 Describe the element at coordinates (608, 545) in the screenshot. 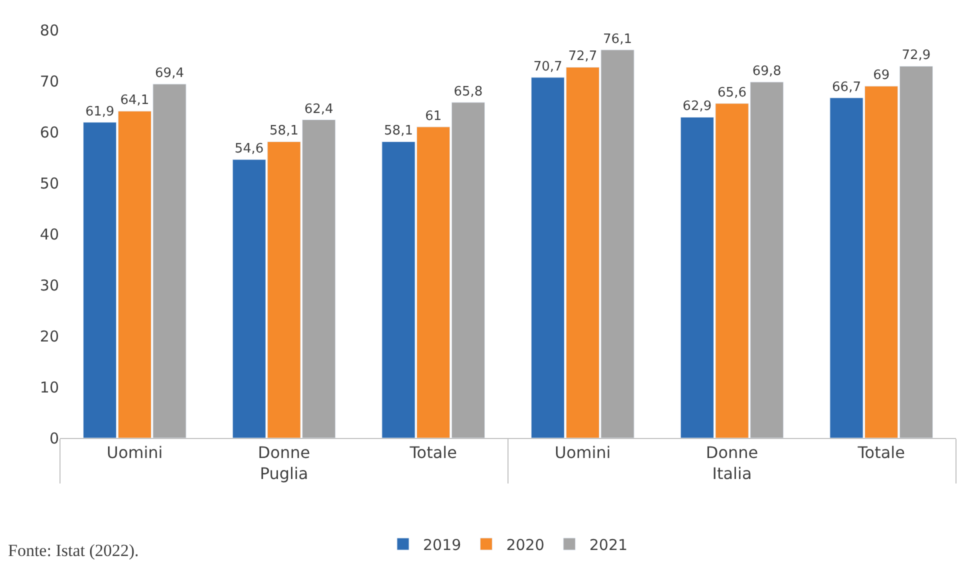

I see `legend-label: 2021` at that location.